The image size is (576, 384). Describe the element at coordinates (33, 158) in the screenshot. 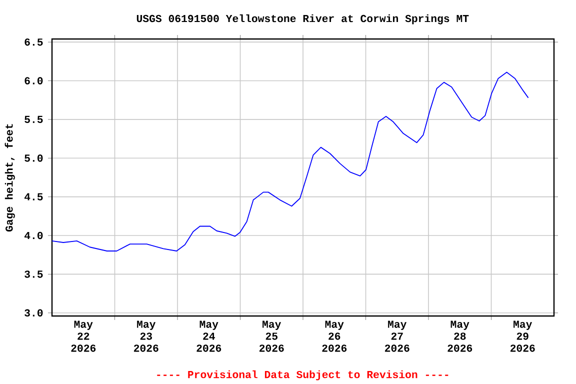

I see `y-tick-label: 5.0` at that location.